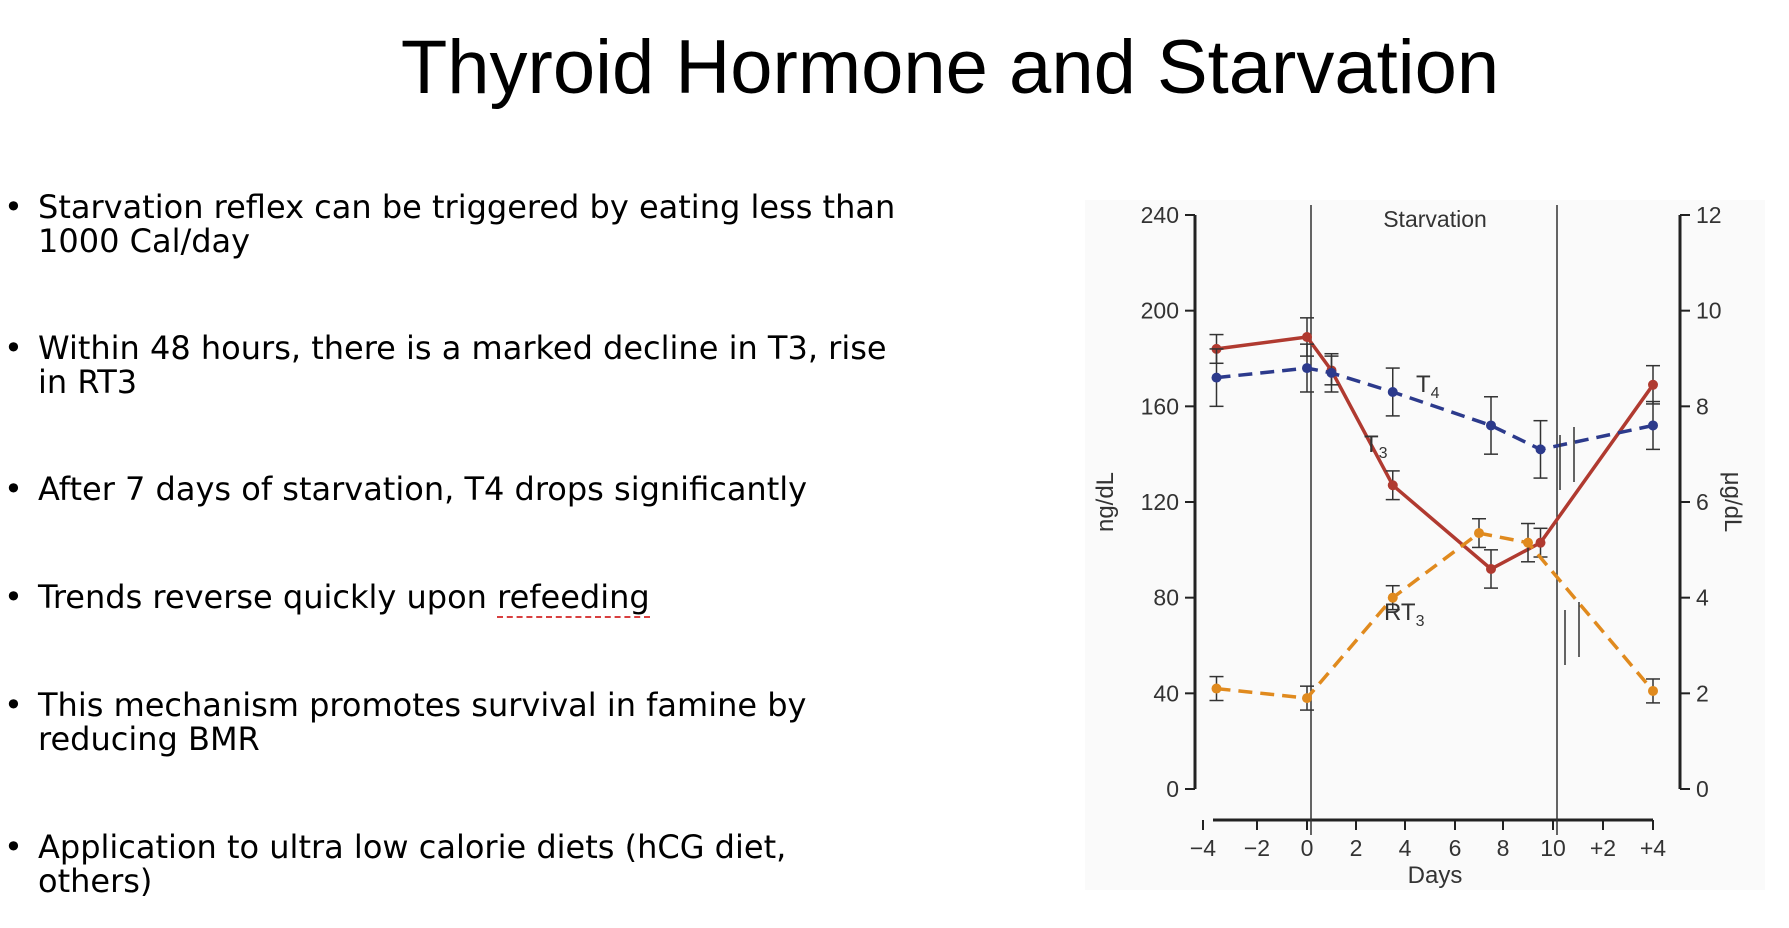 The height and width of the screenshot is (928, 1789). I want to click on x-axis-tick-label: +2, so click(1603, 848).